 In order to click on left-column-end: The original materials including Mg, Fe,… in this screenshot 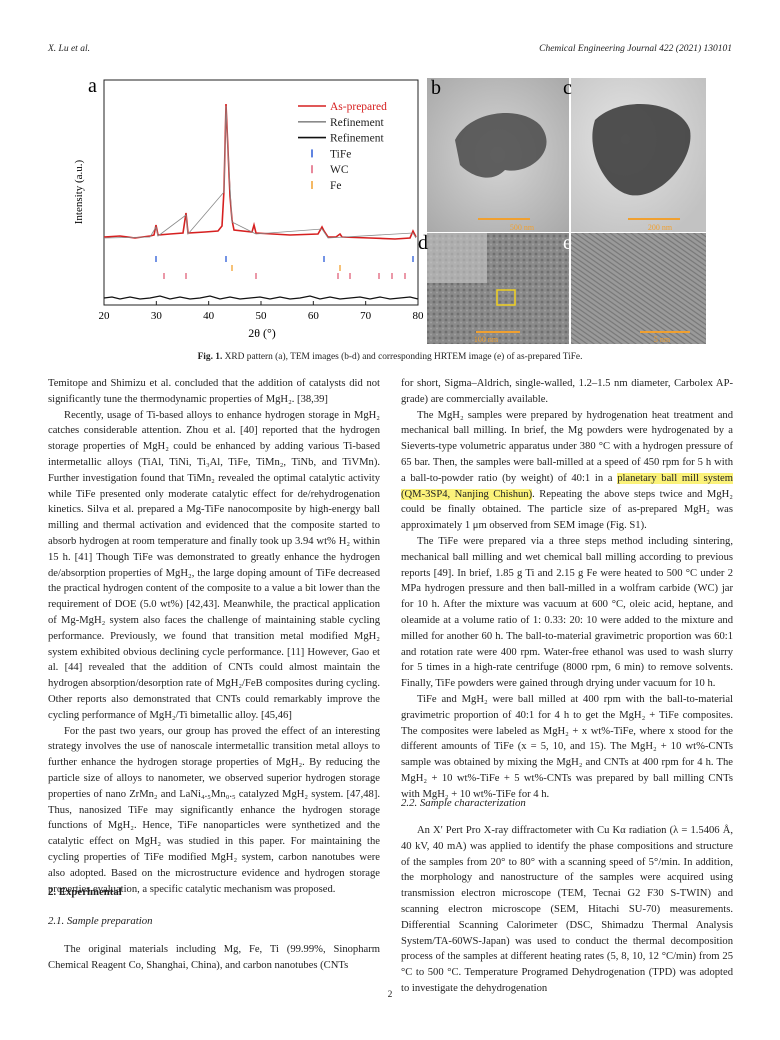, I will do `click(214, 958)`.